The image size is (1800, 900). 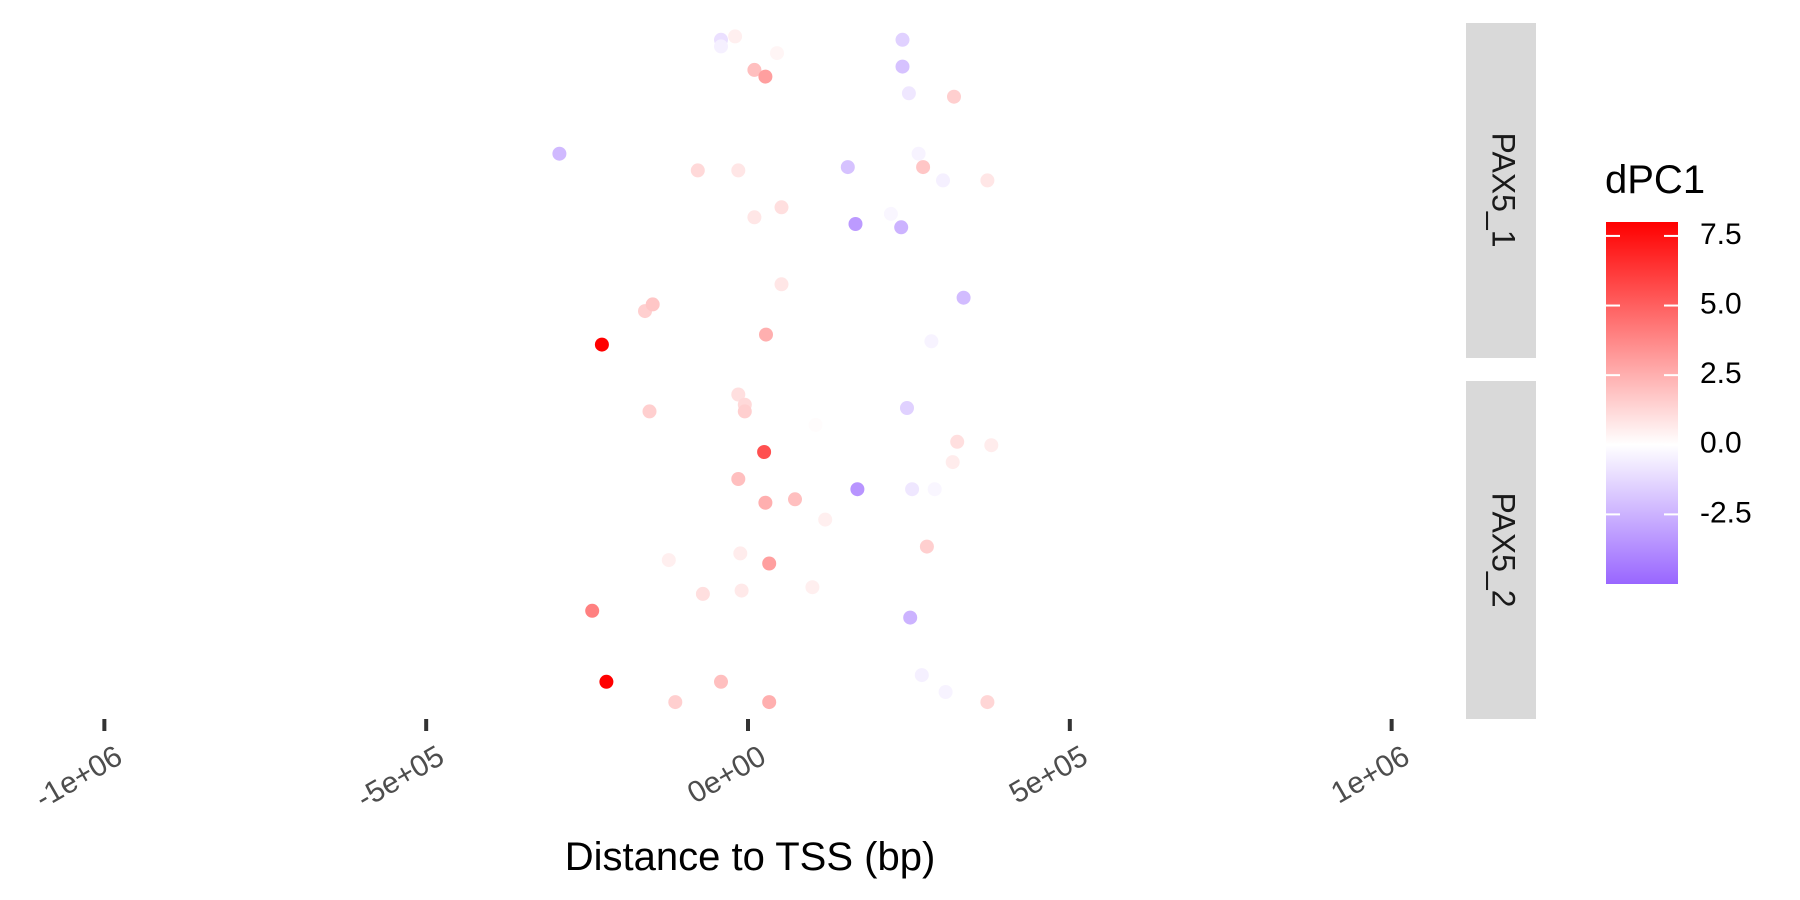 What do you see at coordinates (1721, 373) in the screenshot?
I see `legend-tick-label: 2.5` at bounding box center [1721, 373].